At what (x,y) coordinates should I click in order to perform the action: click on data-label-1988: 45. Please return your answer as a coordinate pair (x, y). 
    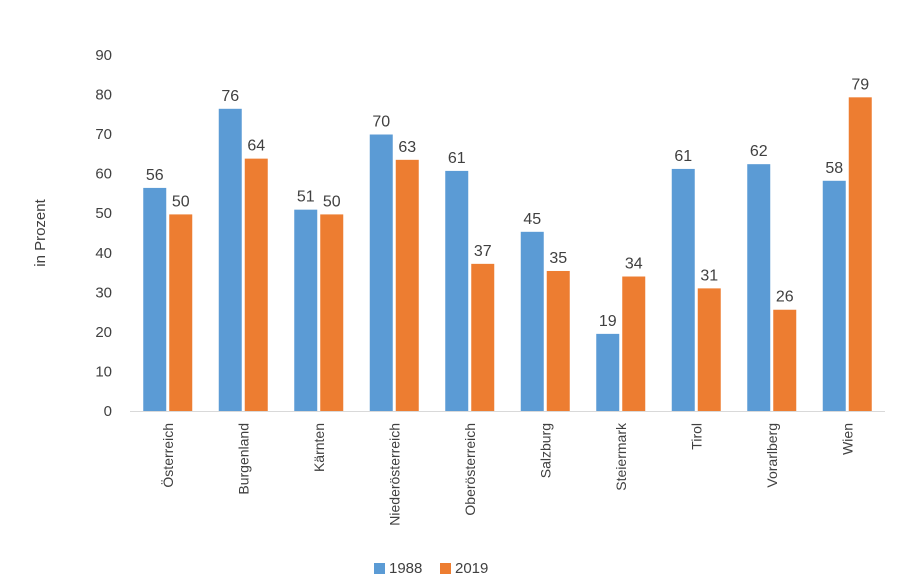
    Looking at the image, I should click on (532, 219).